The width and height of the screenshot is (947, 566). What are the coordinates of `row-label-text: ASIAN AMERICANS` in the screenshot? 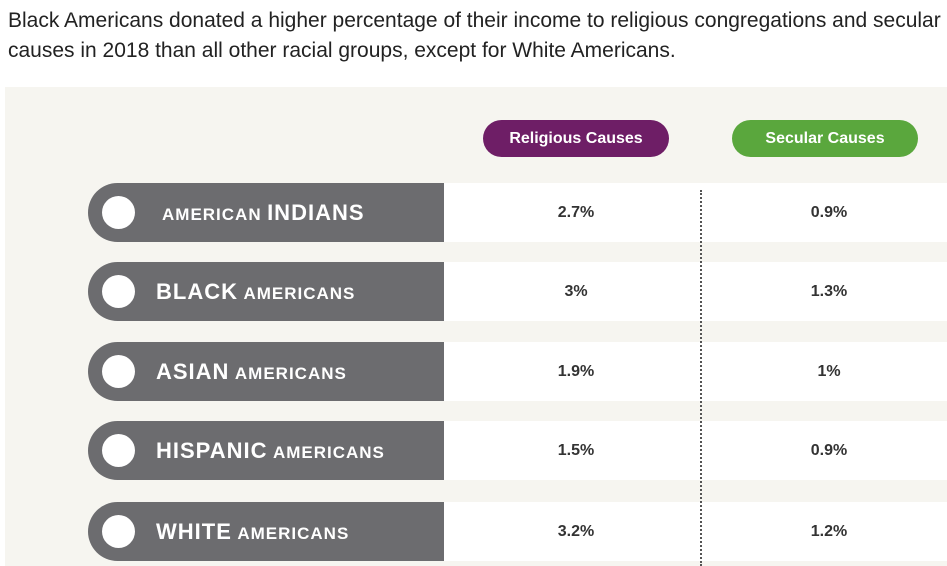 It's located at (266, 371).